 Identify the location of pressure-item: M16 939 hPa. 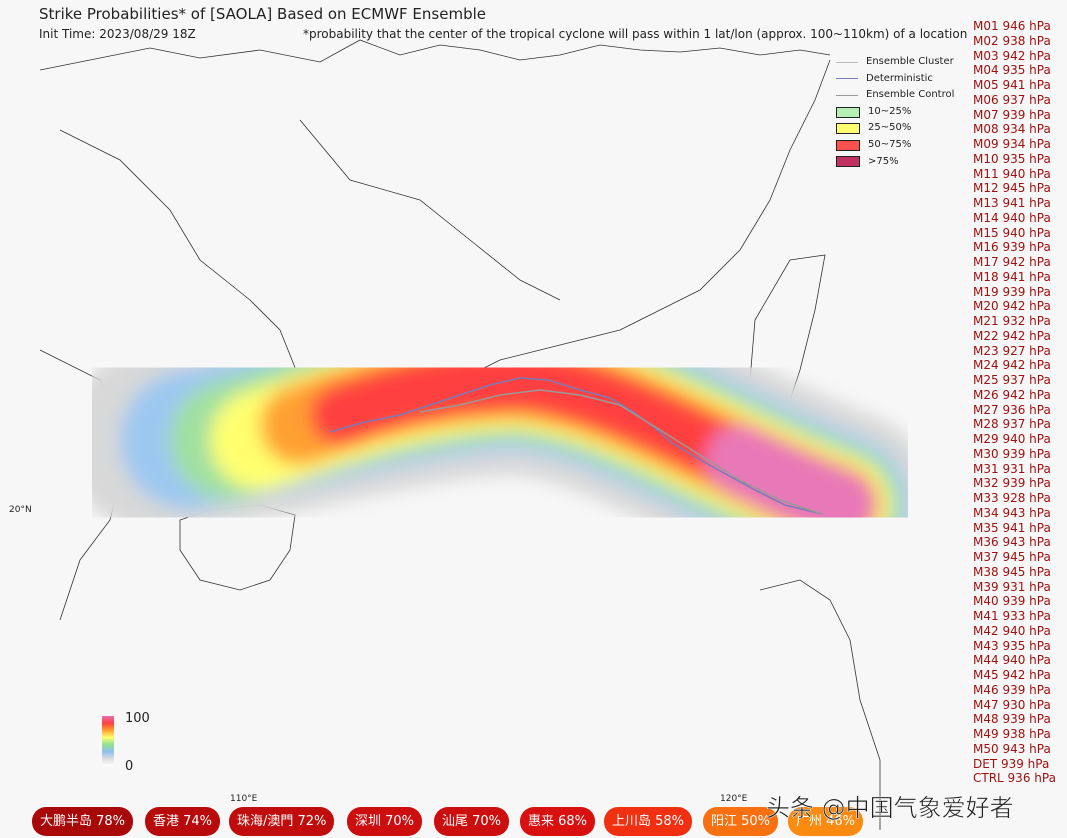
(1012, 247).